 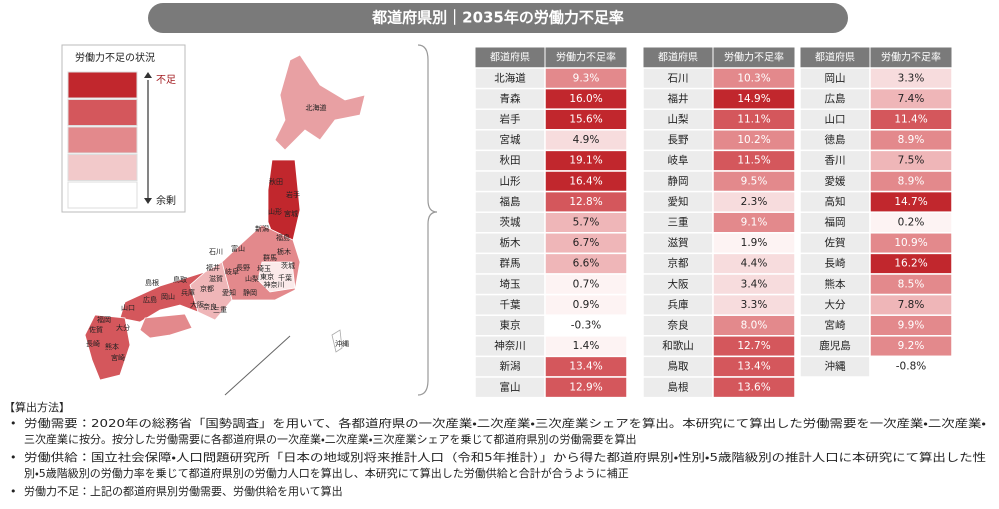 What do you see at coordinates (835, 78) in the screenshot?
I see `prefecture-name: 岡山` at bounding box center [835, 78].